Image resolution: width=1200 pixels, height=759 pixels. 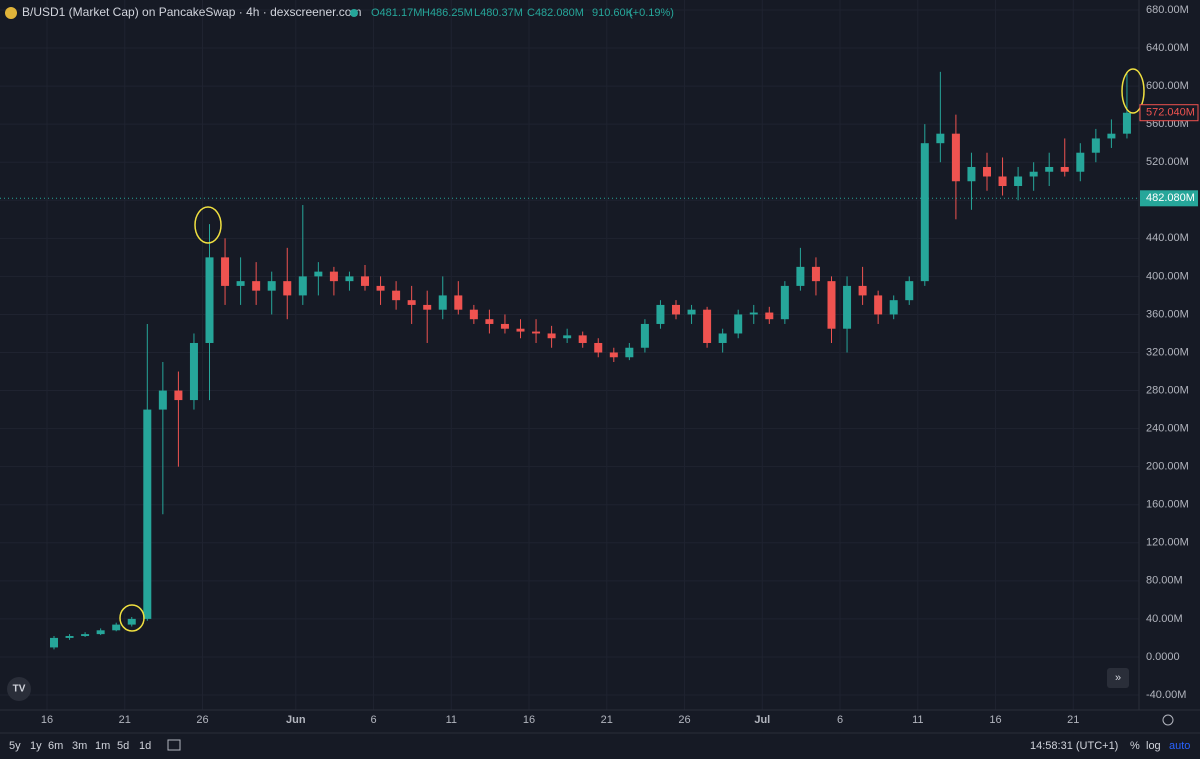 What do you see at coordinates (55, 746) in the screenshot?
I see `range-button: 6m` at bounding box center [55, 746].